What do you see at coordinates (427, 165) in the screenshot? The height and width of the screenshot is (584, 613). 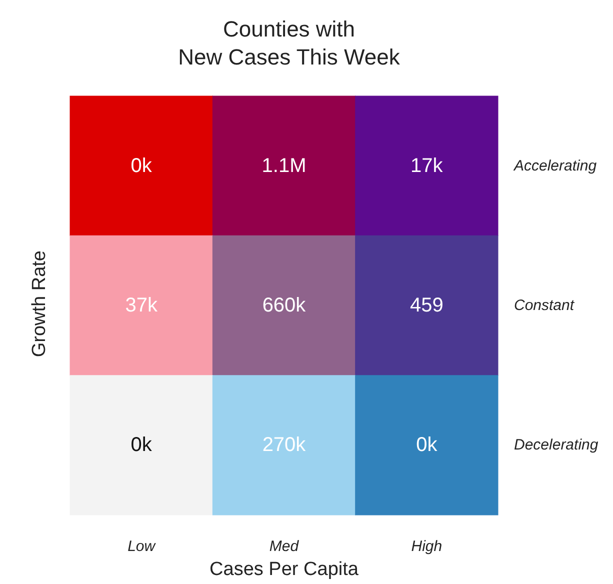 I see `data-label: 17k` at bounding box center [427, 165].